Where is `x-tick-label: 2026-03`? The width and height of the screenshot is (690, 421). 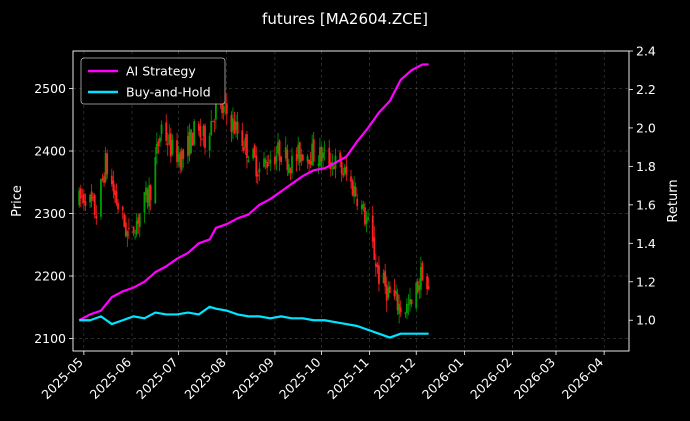
x-tick-label: 2026-03 is located at coordinates (535, 379).